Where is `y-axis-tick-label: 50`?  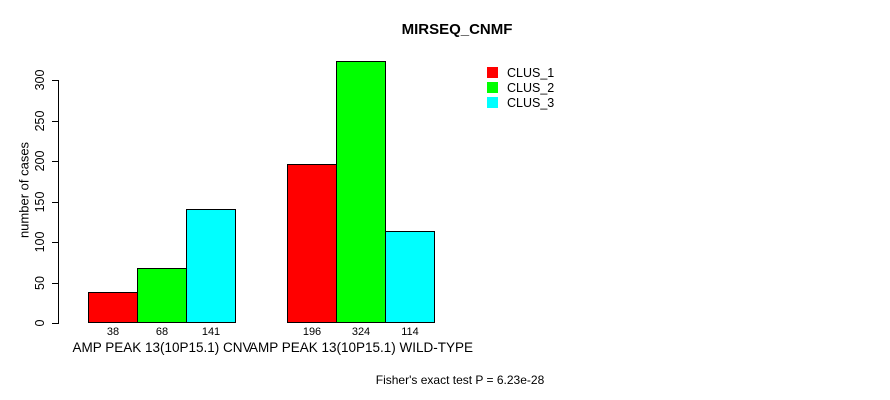 y-axis-tick-label: 50 is located at coordinates (40, 283).